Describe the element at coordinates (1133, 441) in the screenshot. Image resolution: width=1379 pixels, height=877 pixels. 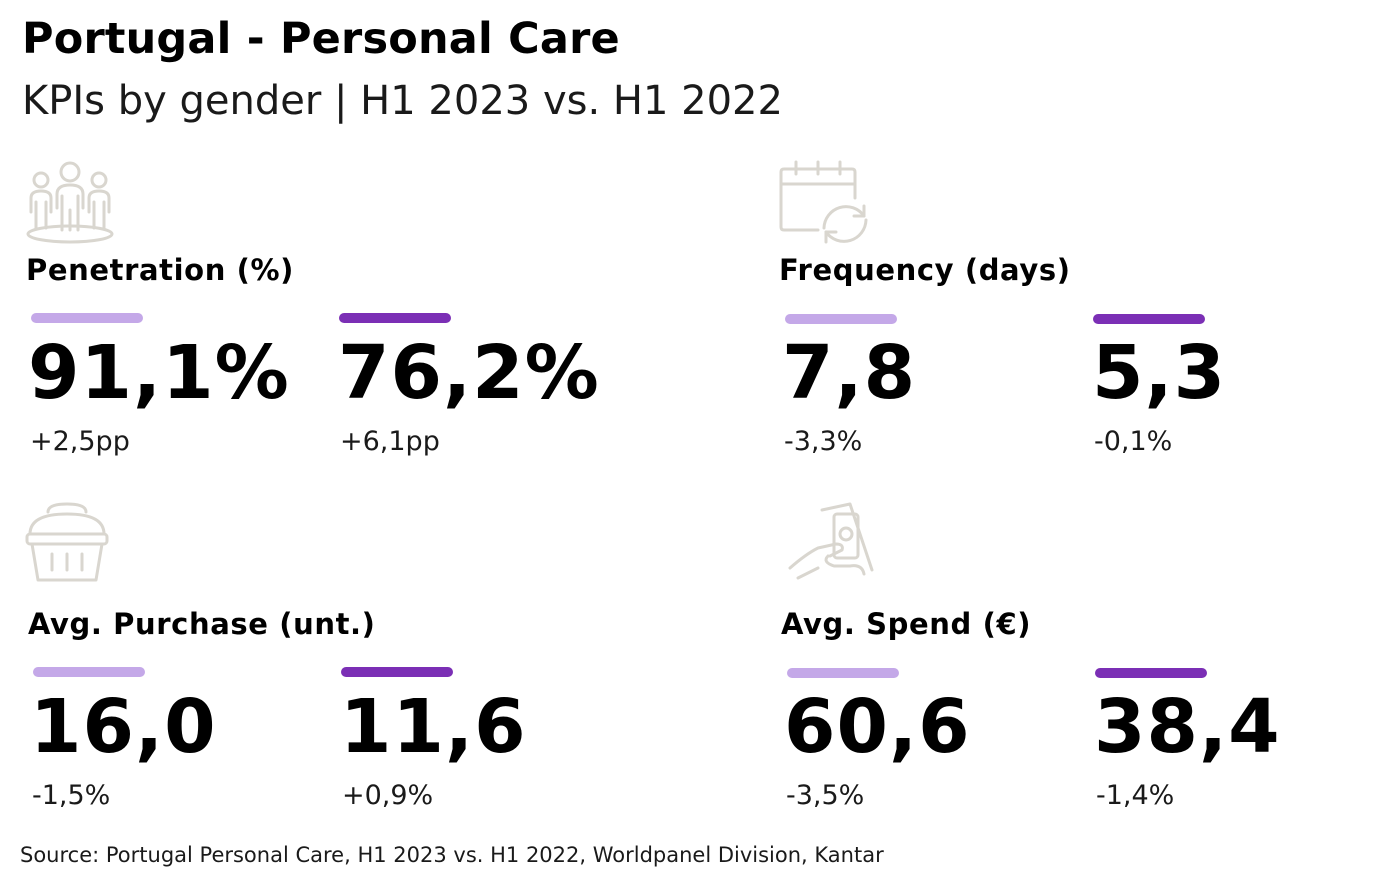
I see `kpi-change: -0,1%` at that location.